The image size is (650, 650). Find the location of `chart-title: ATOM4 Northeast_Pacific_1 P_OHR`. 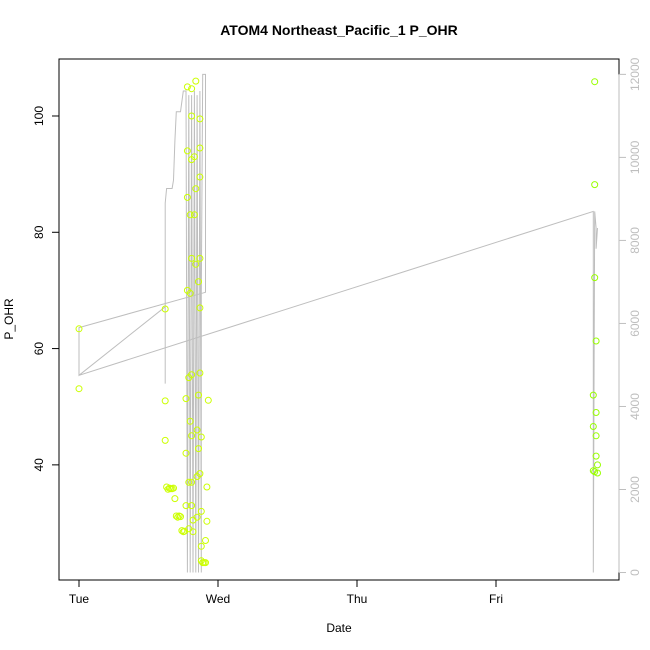

chart-title: ATOM4 Northeast_Pacific_1 P_OHR is located at coordinates (339, 30).